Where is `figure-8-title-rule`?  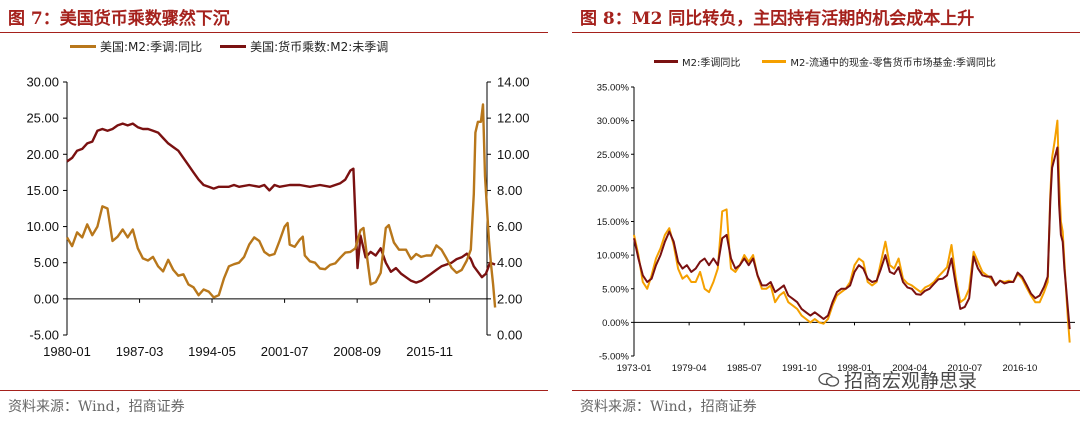
figure-8-title-rule is located at coordinates (826, 32).